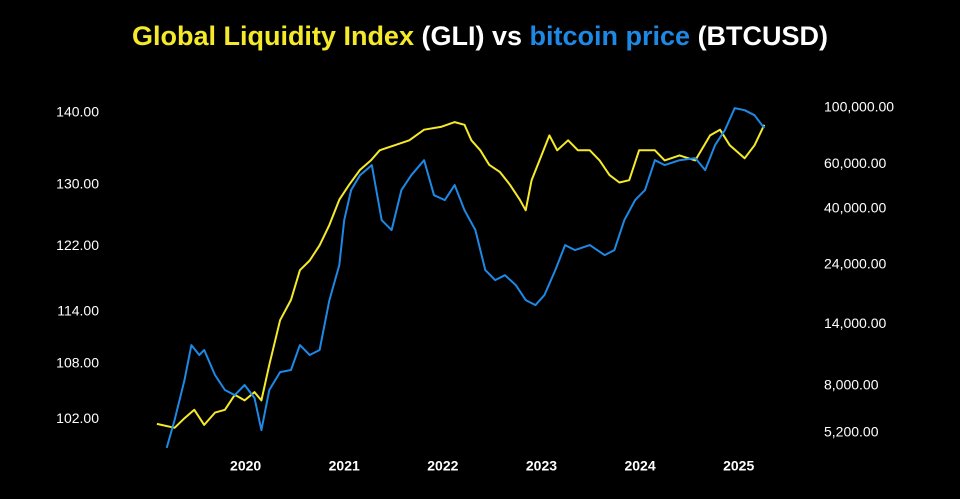 Image resolution: width=960 pixels, height=499 pixels. Describe the element at coordinates (851, 432) in the screenshot. I see `y2-tick-label: 5,200.00` at that location.